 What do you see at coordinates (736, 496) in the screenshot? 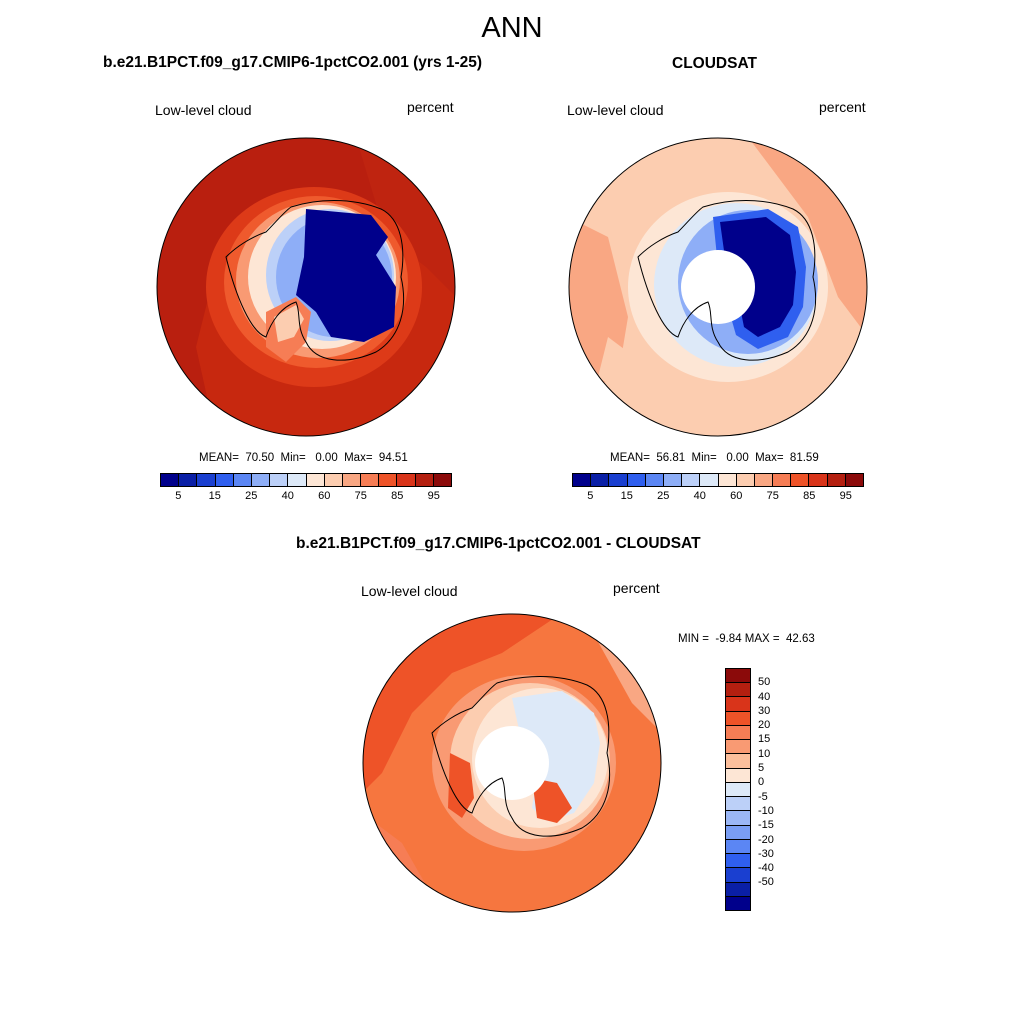
I see `panel2-tick: 60` at bounding box center [736, 496].